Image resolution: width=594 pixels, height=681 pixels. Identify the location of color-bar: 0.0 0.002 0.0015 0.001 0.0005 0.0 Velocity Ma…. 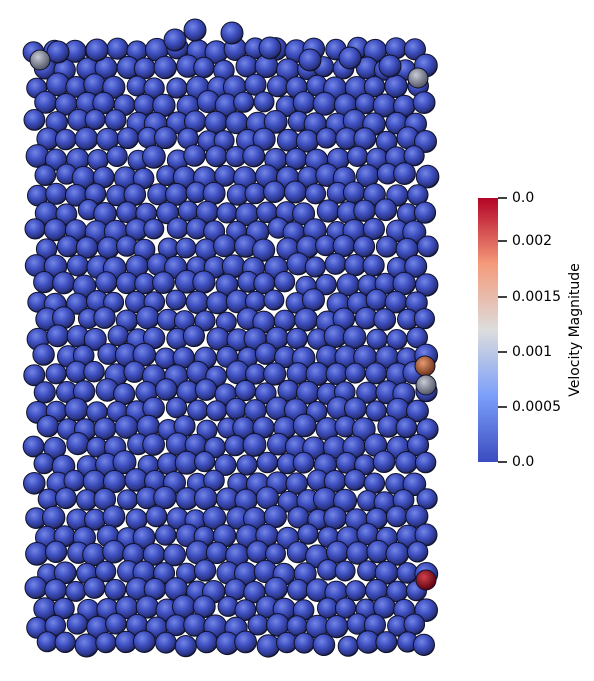
(530, 330).